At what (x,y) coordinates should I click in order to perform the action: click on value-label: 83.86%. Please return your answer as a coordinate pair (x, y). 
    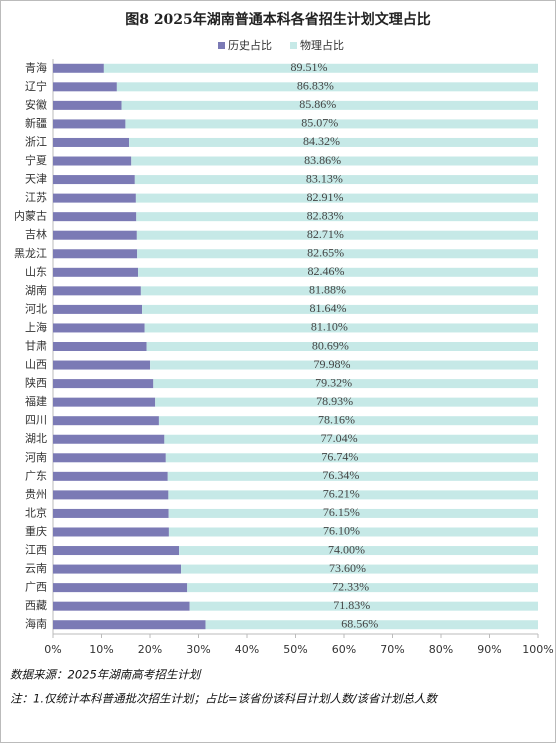
    Looking at the image, I should click on (322, 160).